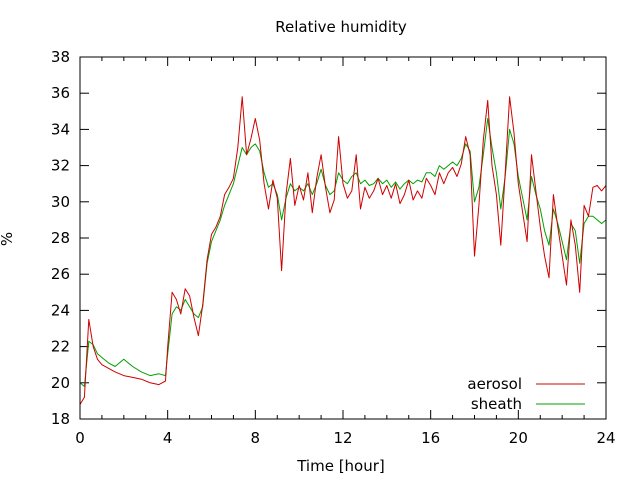 The width and height of the screenshot is (640, 480). I want to click on x-tick-label: 8, so click(256, 438).